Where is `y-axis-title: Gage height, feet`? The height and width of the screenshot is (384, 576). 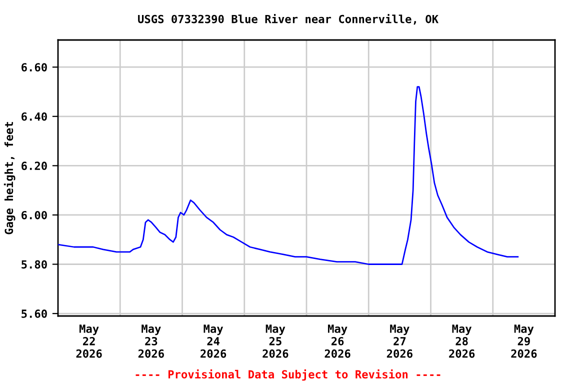
y-axis-title: Gage height, feet is located at coordinates (10, 178).